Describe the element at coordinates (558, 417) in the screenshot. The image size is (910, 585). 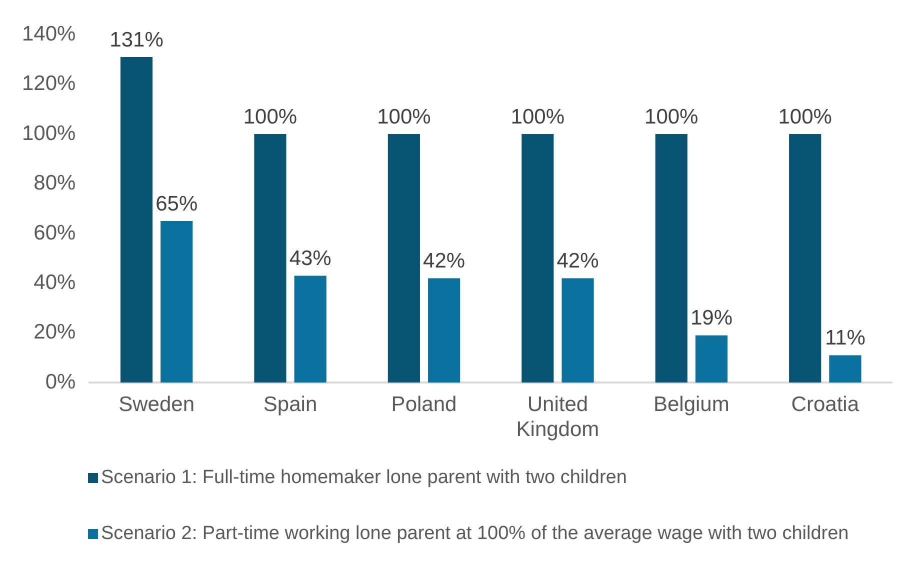
I see `x-tick-label: United Kingdom` at that location.